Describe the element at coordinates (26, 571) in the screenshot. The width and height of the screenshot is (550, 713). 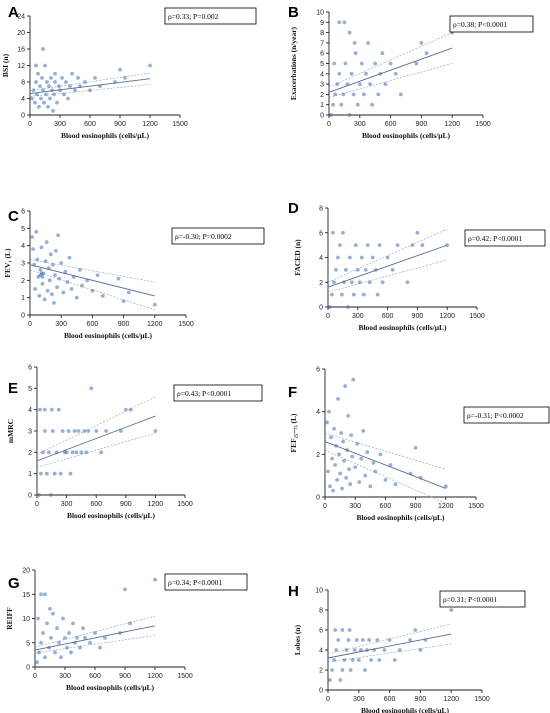
I see `y-tick-label: 20` at that location.